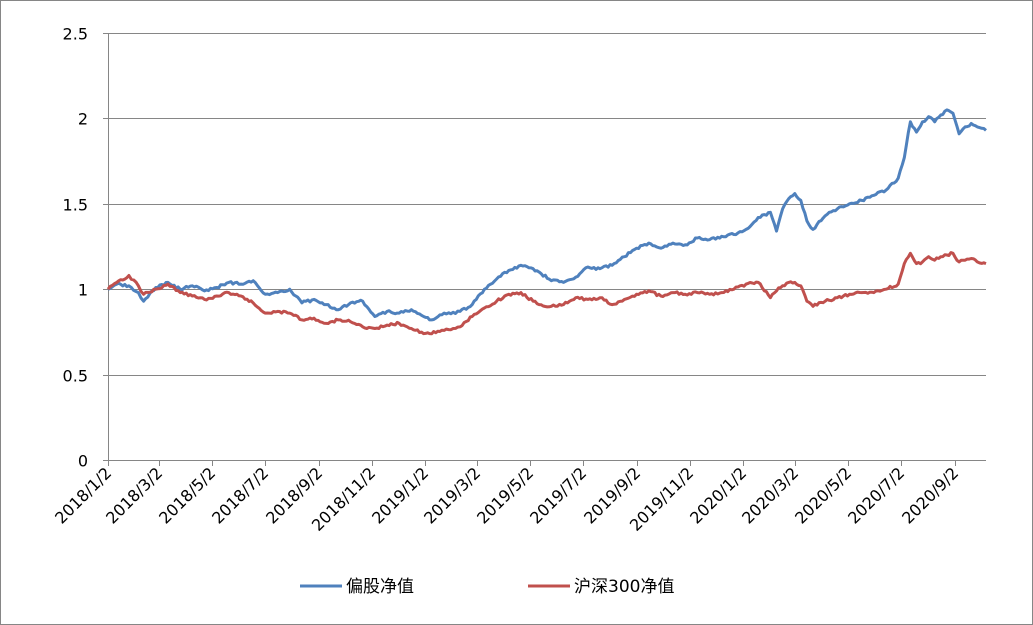 The image size is (1033, 625). What do you see at coordinates (770, 495) in the screenshot?
I see `x-tick-label: 2020/3/2` at bounding box center [770, 495].